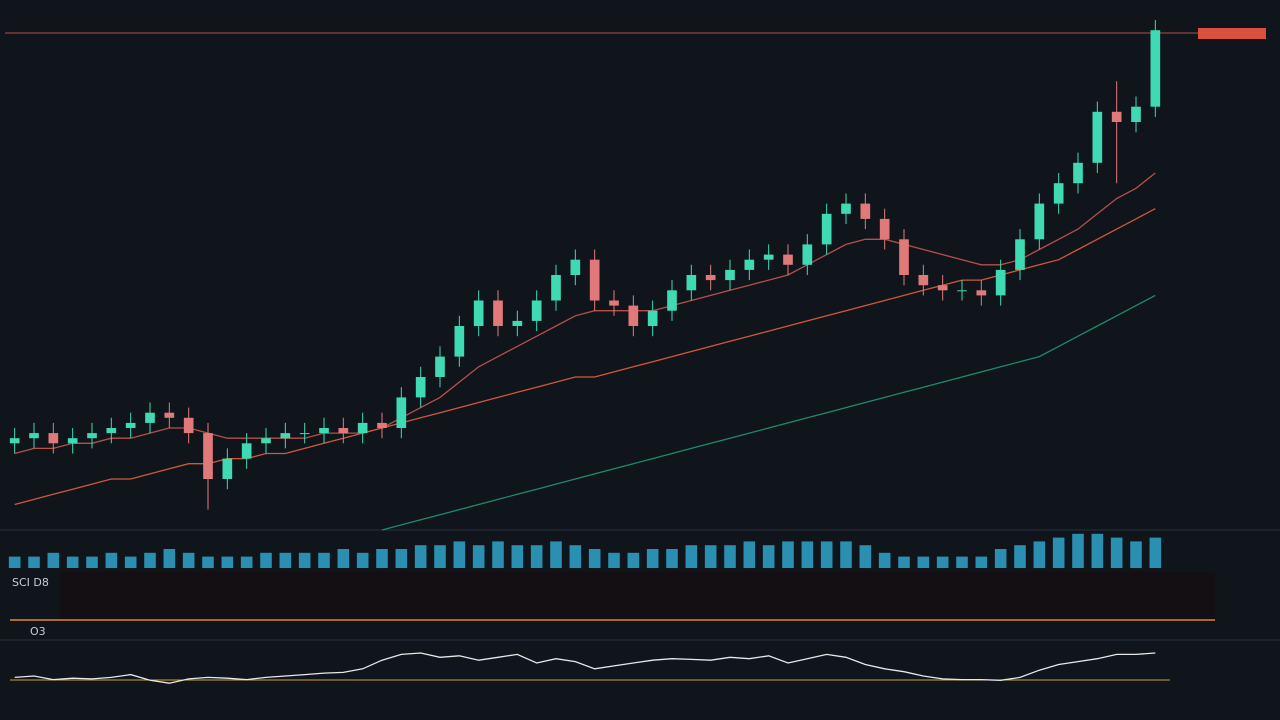  What do you see at coordinates (585, 668) in the screenshot?
I see `oscillator-line` at bounding box center [585, 668].